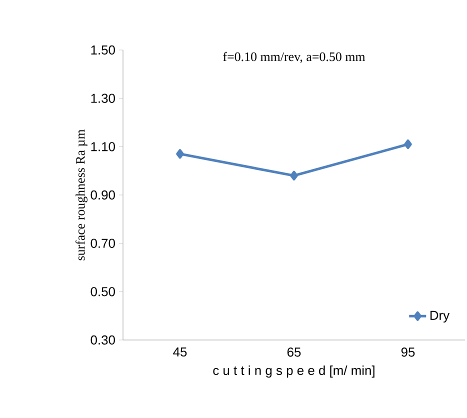  What do you see at coordinates (102, 340) in the screenshot?
I see `y-tick-label: 0.30` at bounding box center [102, 340].